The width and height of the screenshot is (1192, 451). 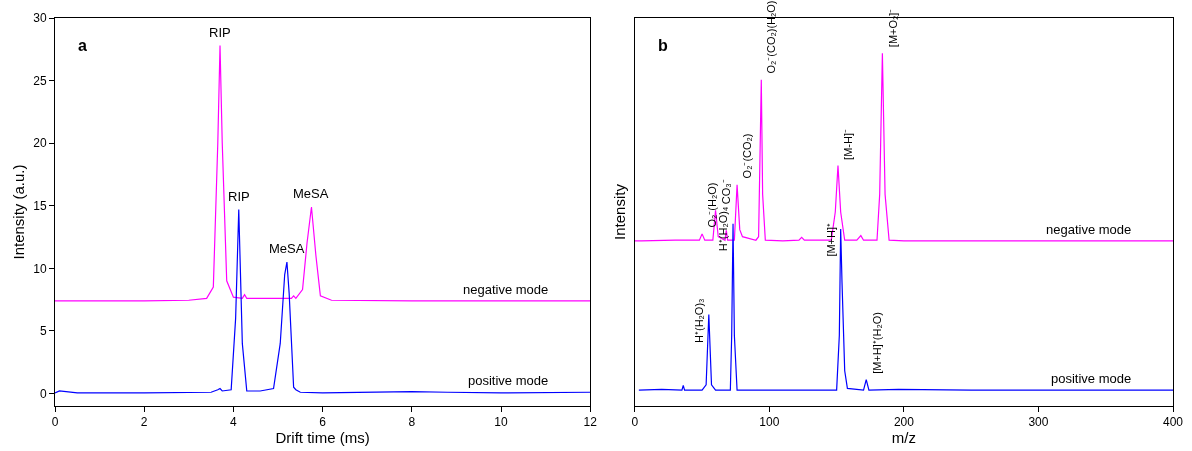 I want to click on annotation: [M+O₂]⁻, so click(x=892, y=28).